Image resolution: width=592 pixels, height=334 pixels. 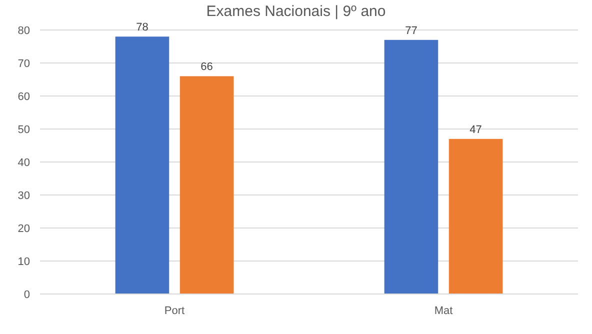 What do you see at coordinates (24, 64) in the screenshot?
I see `y-tick-label: 70` at bounding box center [24, 64].